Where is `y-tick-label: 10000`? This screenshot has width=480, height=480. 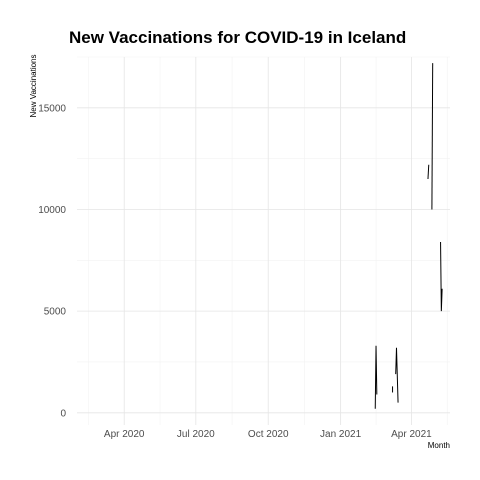
y-tick-label: 10000 is located at coordinates (52, 210).